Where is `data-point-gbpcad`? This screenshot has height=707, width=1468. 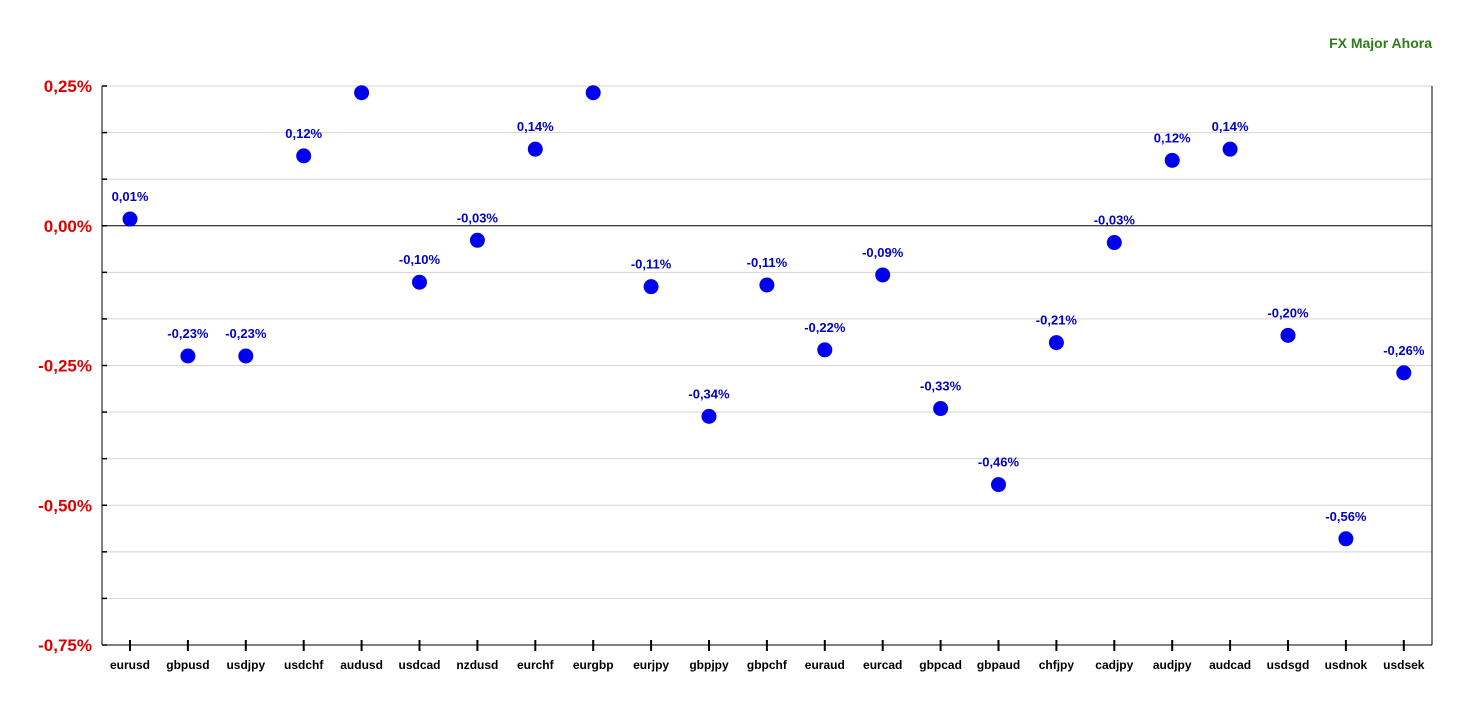
data-point-gbpcad is located at coordinates (941, 409).